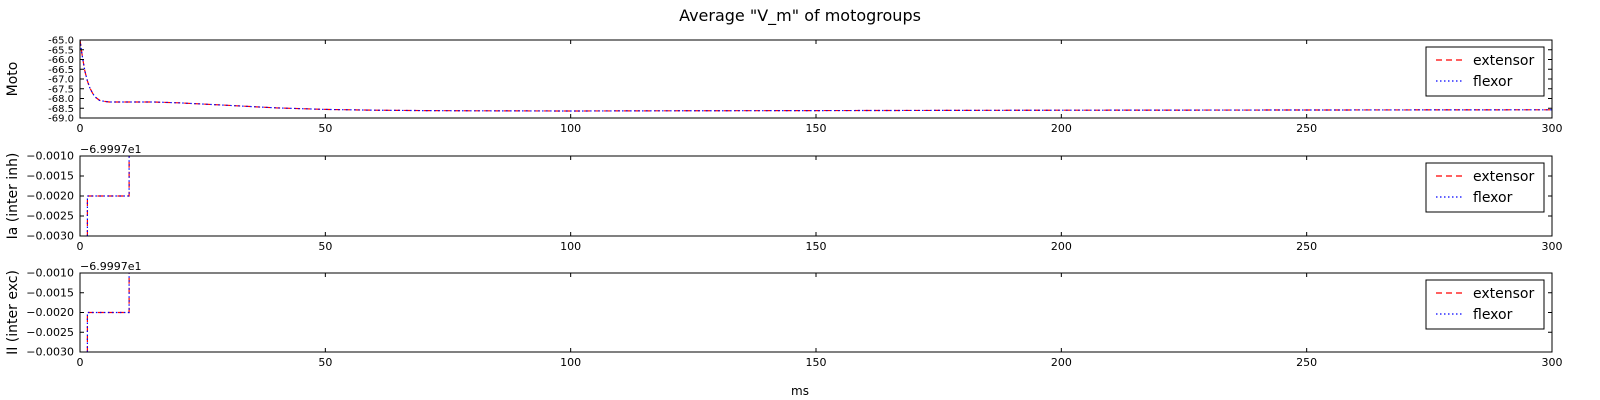  Describe the element at coordinates (61, 109) in the screenshot. I see `y-tick-label: -68.5` at that location.